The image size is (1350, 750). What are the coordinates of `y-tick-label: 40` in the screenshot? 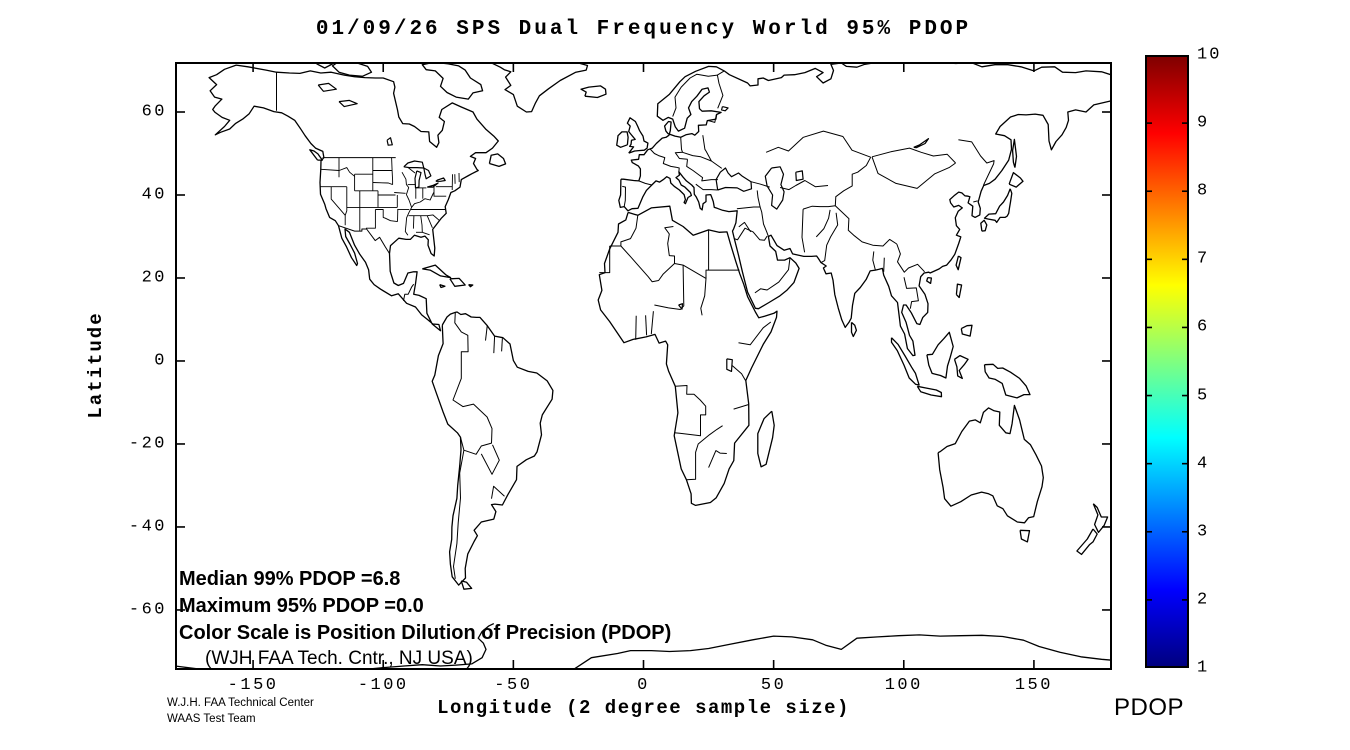 It's located at (154, 195).